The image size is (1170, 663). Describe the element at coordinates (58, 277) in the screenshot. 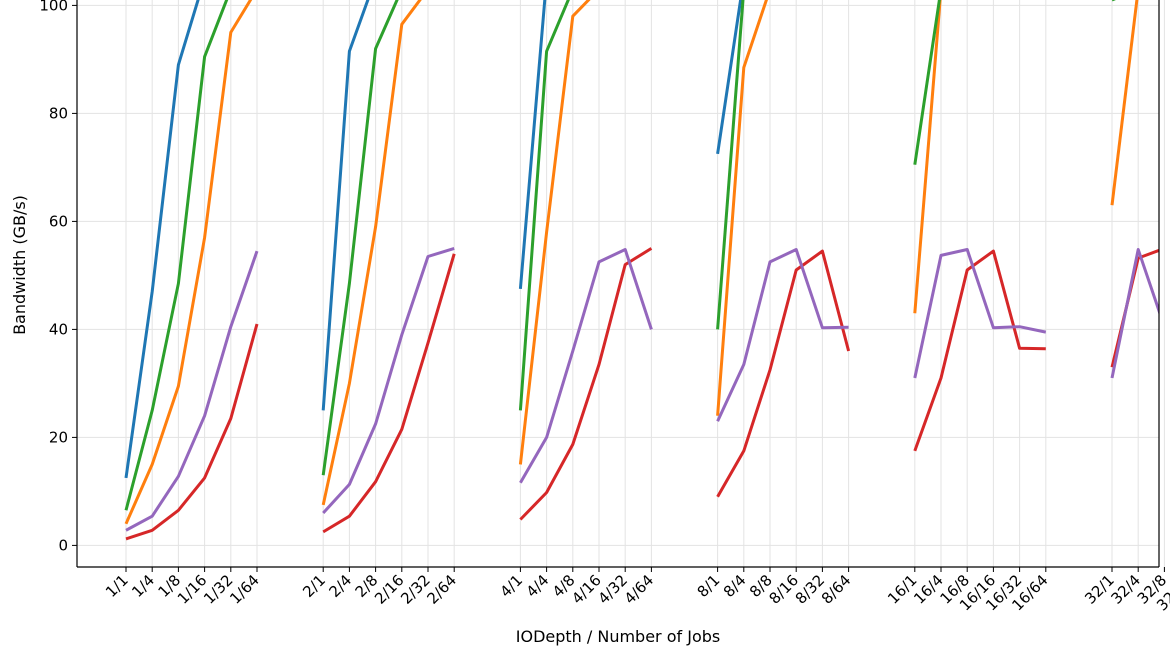

I see `y-axis-ticks: 0 20 40 60 80 100` at that location.